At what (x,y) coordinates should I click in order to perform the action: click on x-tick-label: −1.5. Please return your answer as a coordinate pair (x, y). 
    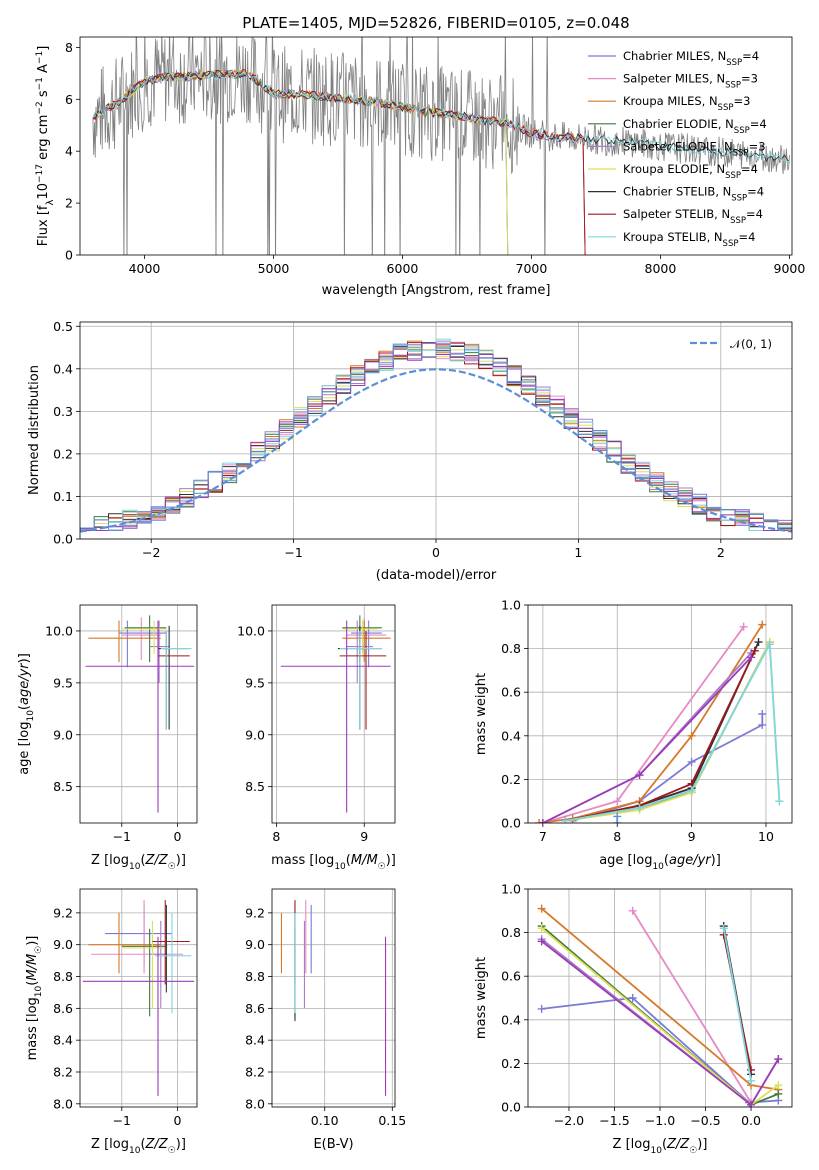
    Looking at the image, I should click on (614, 1120).